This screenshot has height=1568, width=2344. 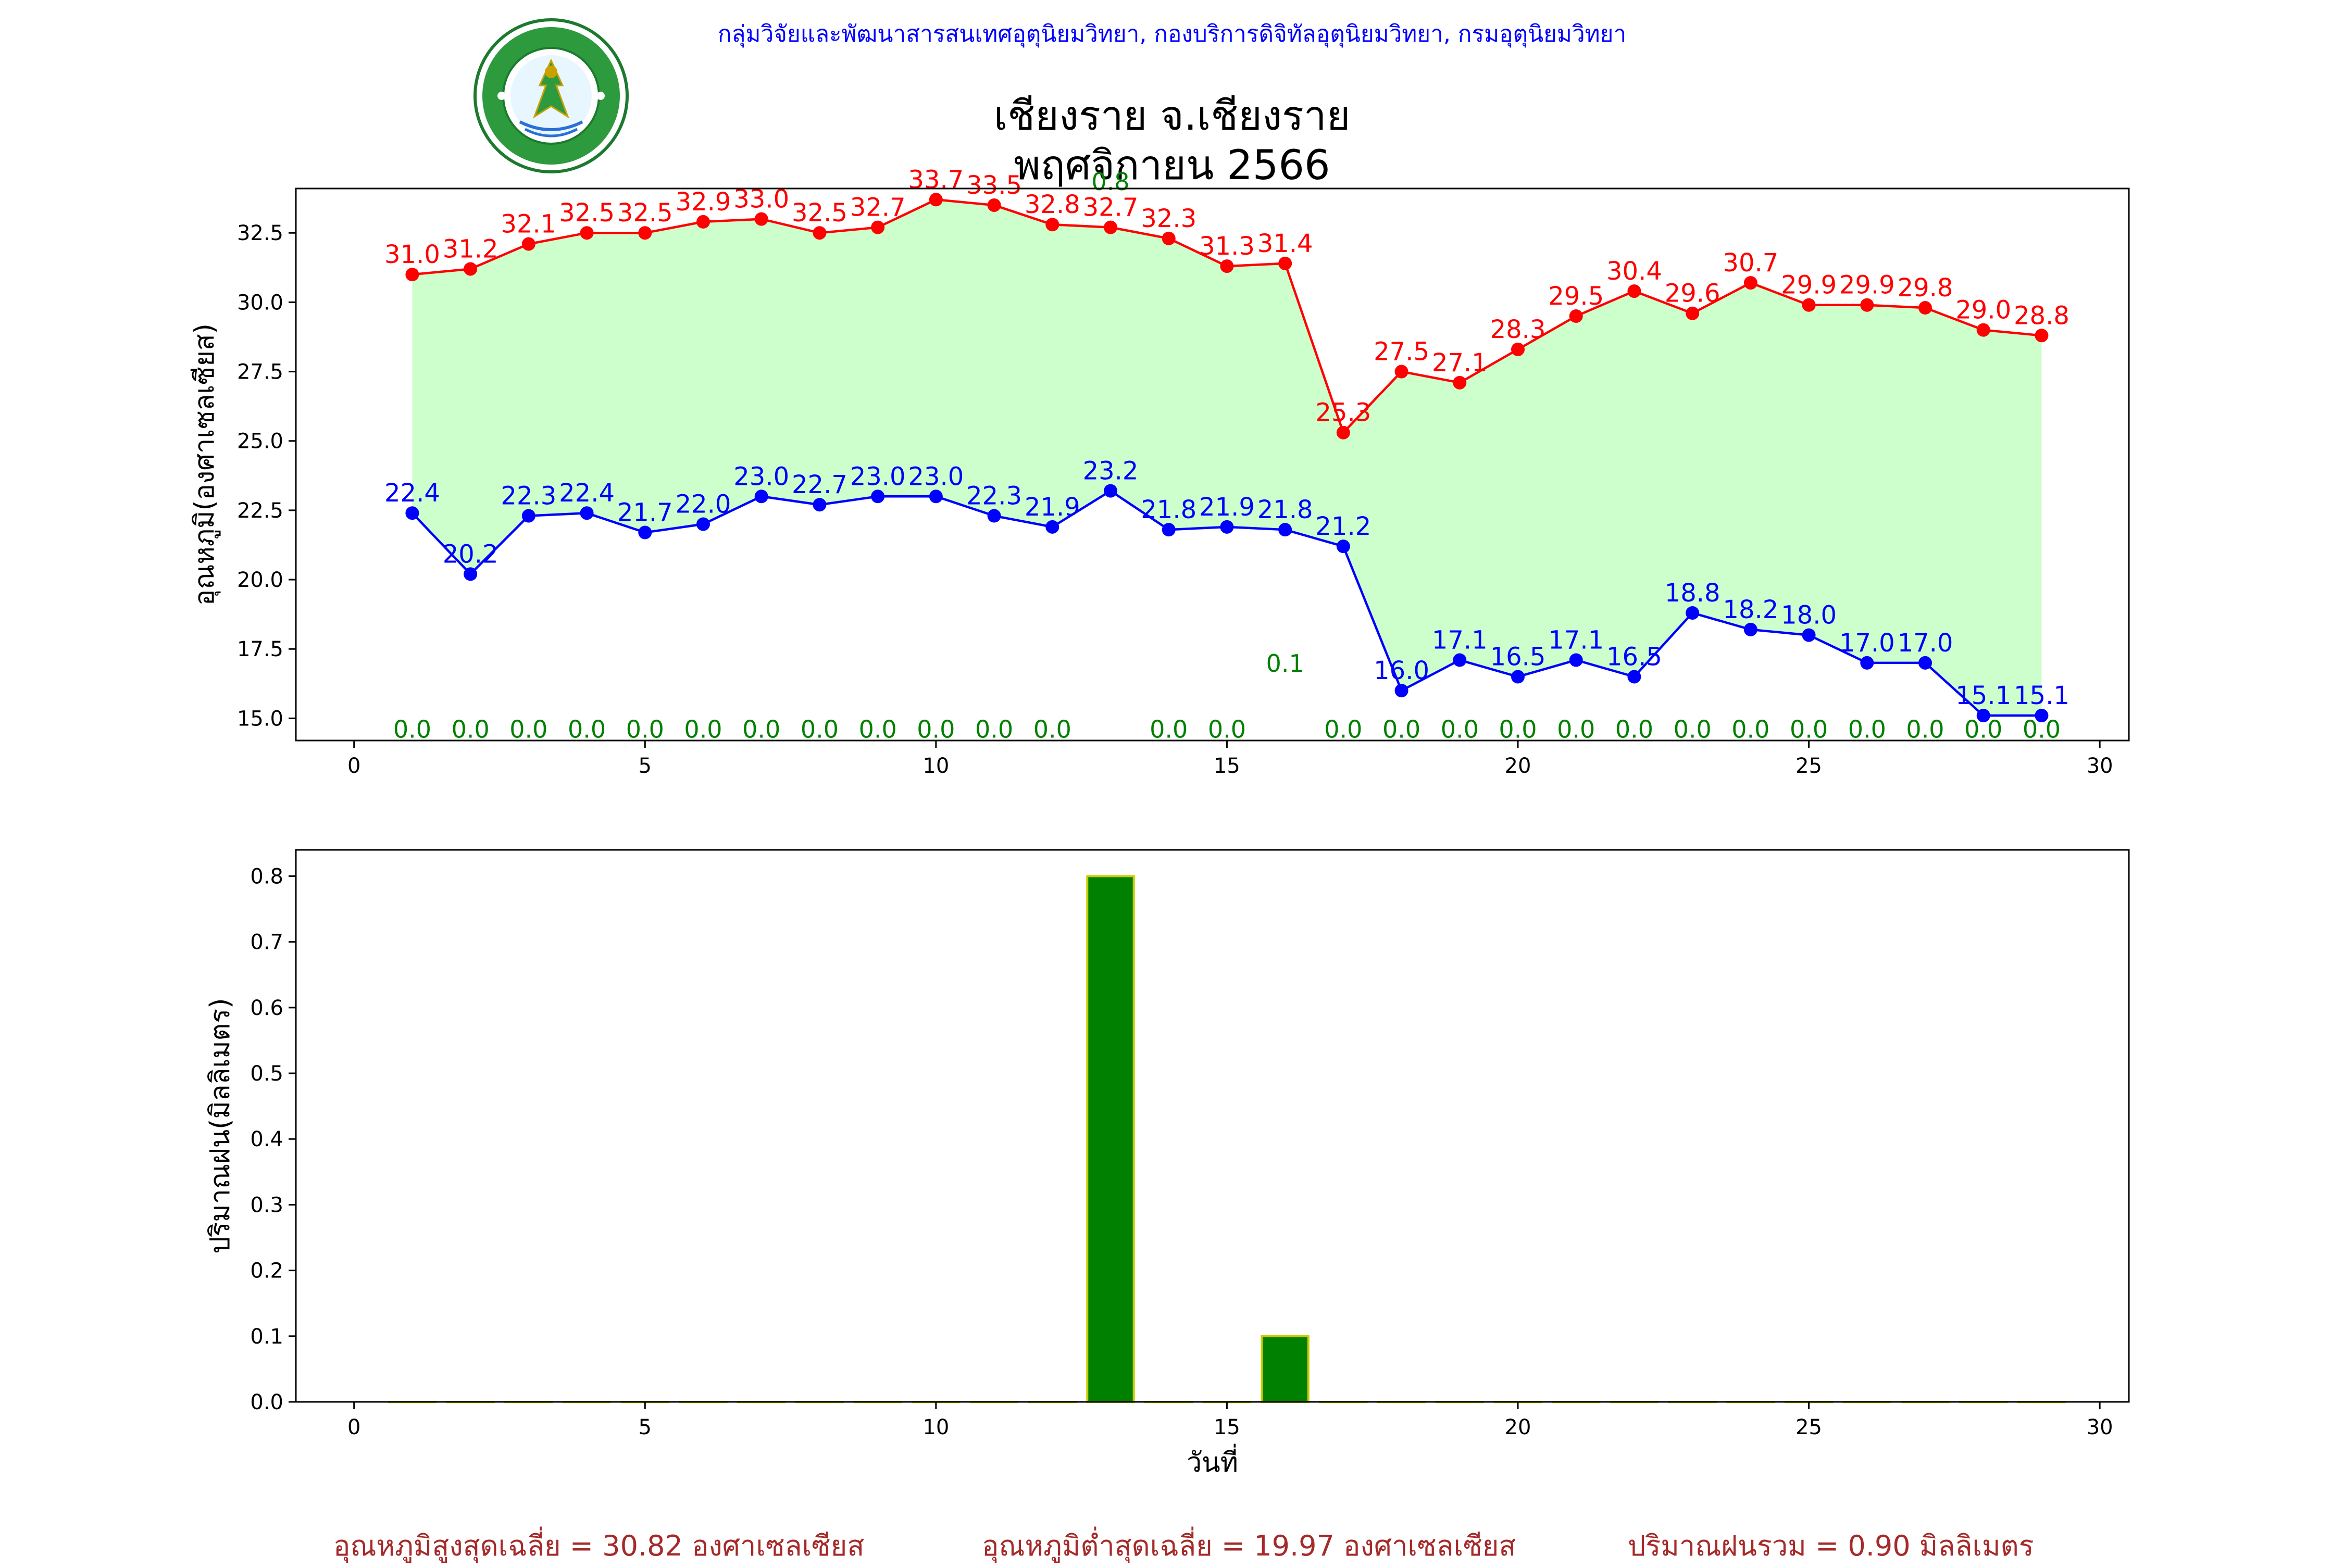 What do you see at coordinates (1983, 695) in the screenshot?
I see `min-temp-label: 15.1` at bounding box center [1983, 695].